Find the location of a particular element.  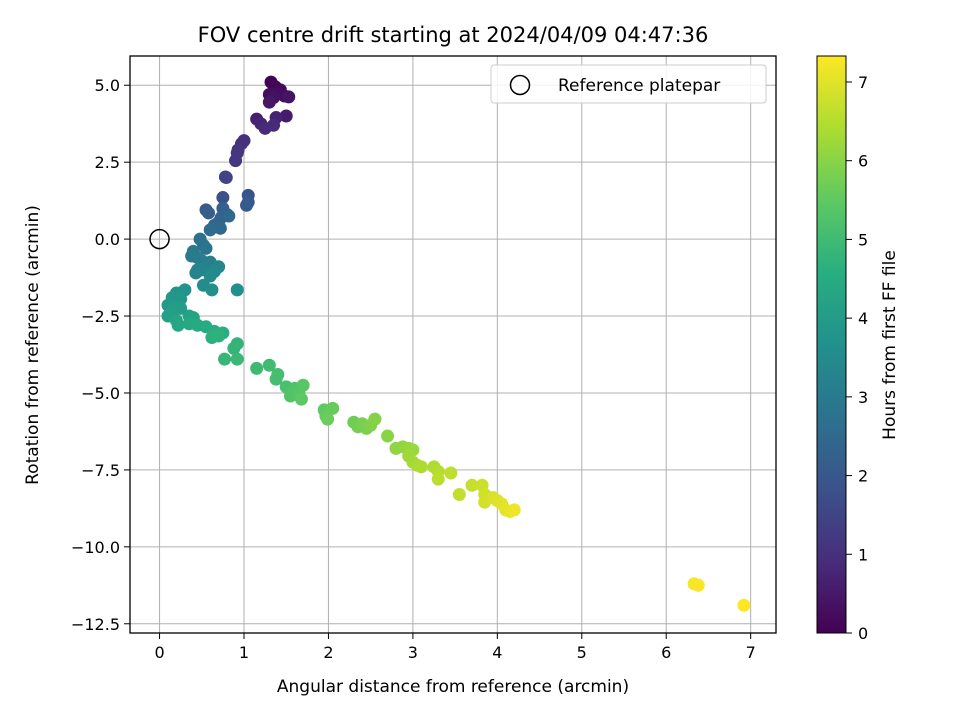

y-tick-label: 5.0 is located at coordinates (107, 85).